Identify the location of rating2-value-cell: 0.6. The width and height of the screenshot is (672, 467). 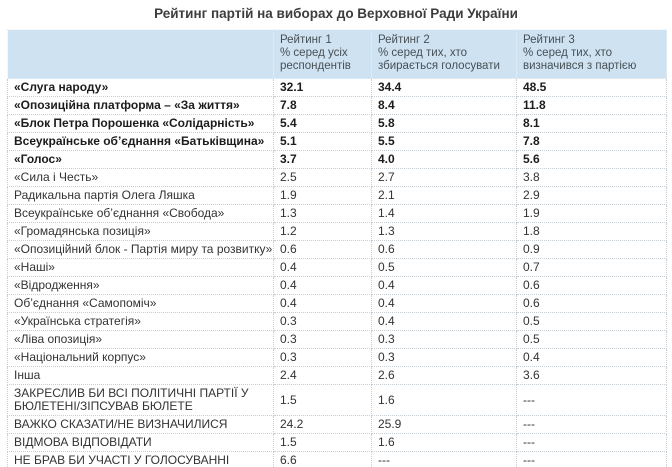
(444, 249).